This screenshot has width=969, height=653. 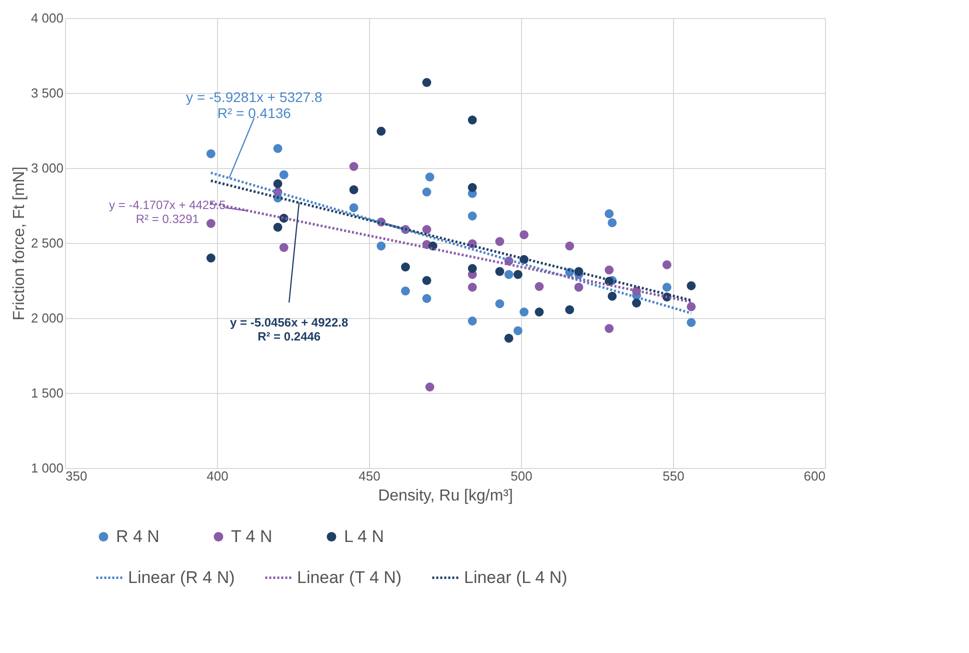 I want to click on y-axis-title: Friction force, Ft [mN], so click(x=19, y=243).